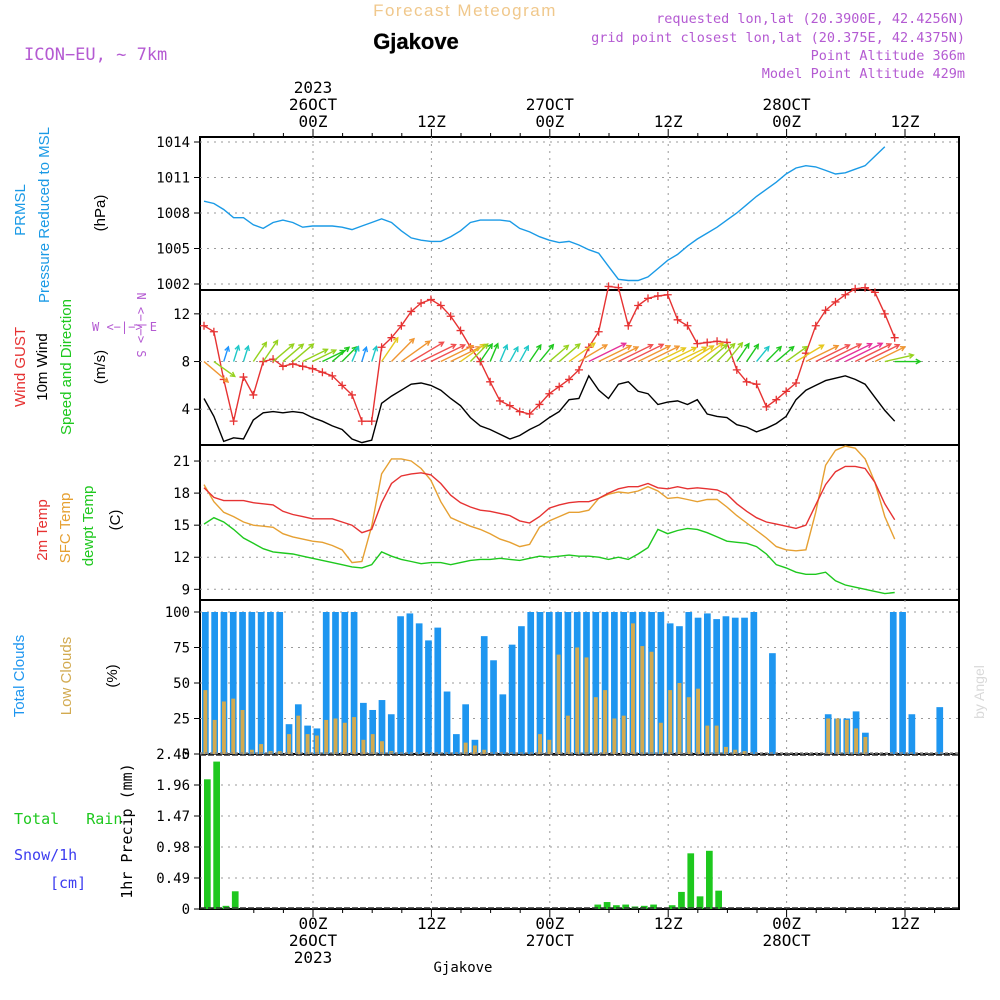 The height and width of the screenshot is (1000, 1000). Describe the element at coordinates (313, 87) in the screenshot. I see `time-label-top: 2023` at that location.